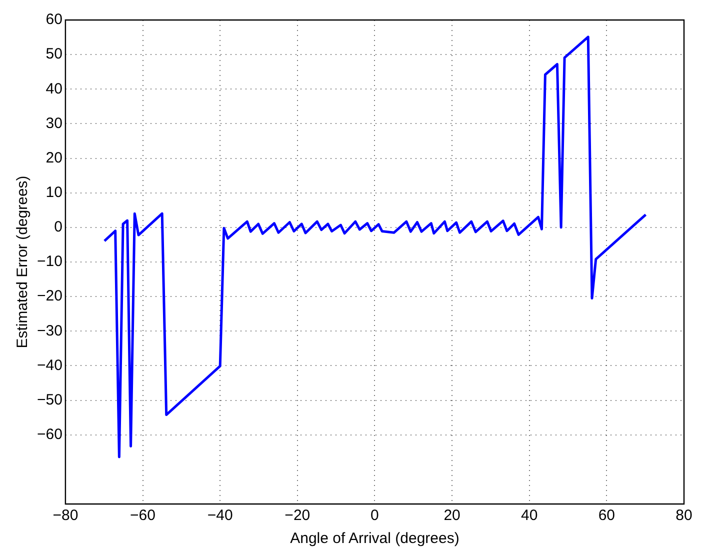 The image size is (706, 552). I want to click on y-tick-label: −50, so click(49, 399).